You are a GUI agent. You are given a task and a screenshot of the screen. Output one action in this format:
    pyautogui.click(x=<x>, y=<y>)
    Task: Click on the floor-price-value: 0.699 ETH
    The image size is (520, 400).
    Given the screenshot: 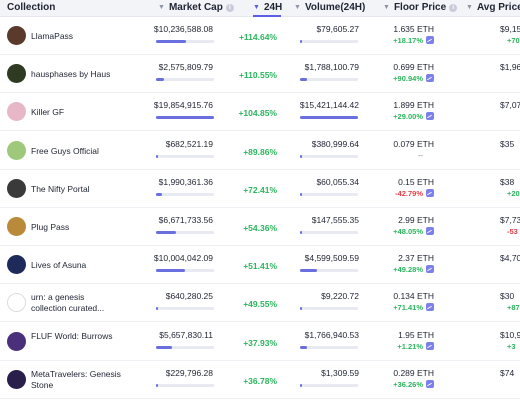 What is the action you would take?
    pyautogui.click(x=413, y=67)
    